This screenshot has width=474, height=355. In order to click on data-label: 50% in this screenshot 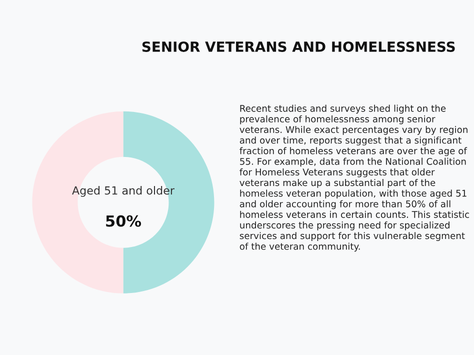, I will do `click(124, 221)`.